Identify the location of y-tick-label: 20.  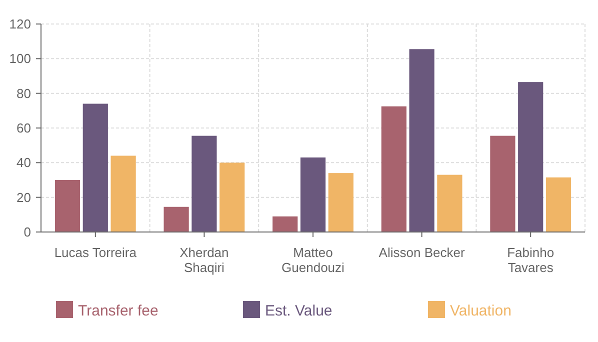
(23, 197).